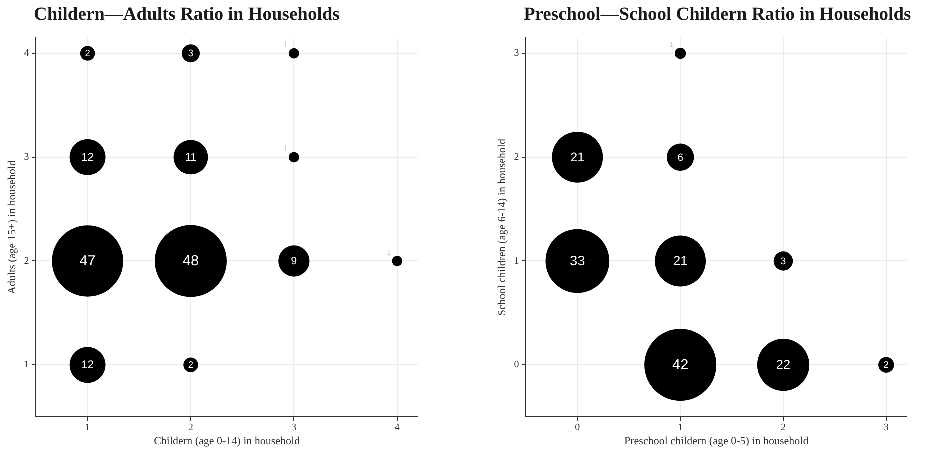 The image size is (925, 450). Describe the element at coordinates (397, 428) in the screenshot. I see `x-tick-label: 4` at that location.